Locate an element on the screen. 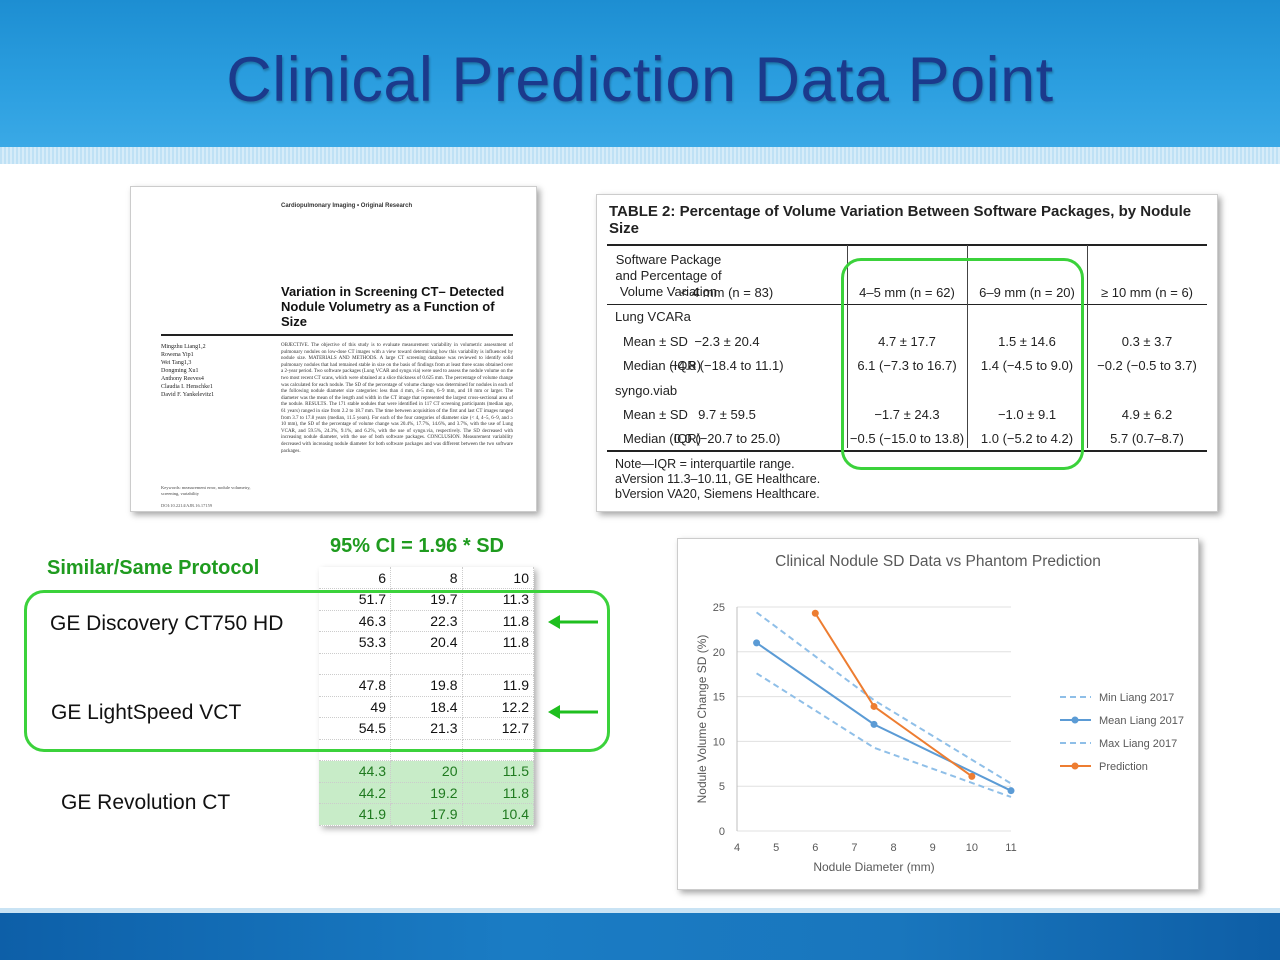  grid-cell: 18.4 is located at coordinates (426, 707).